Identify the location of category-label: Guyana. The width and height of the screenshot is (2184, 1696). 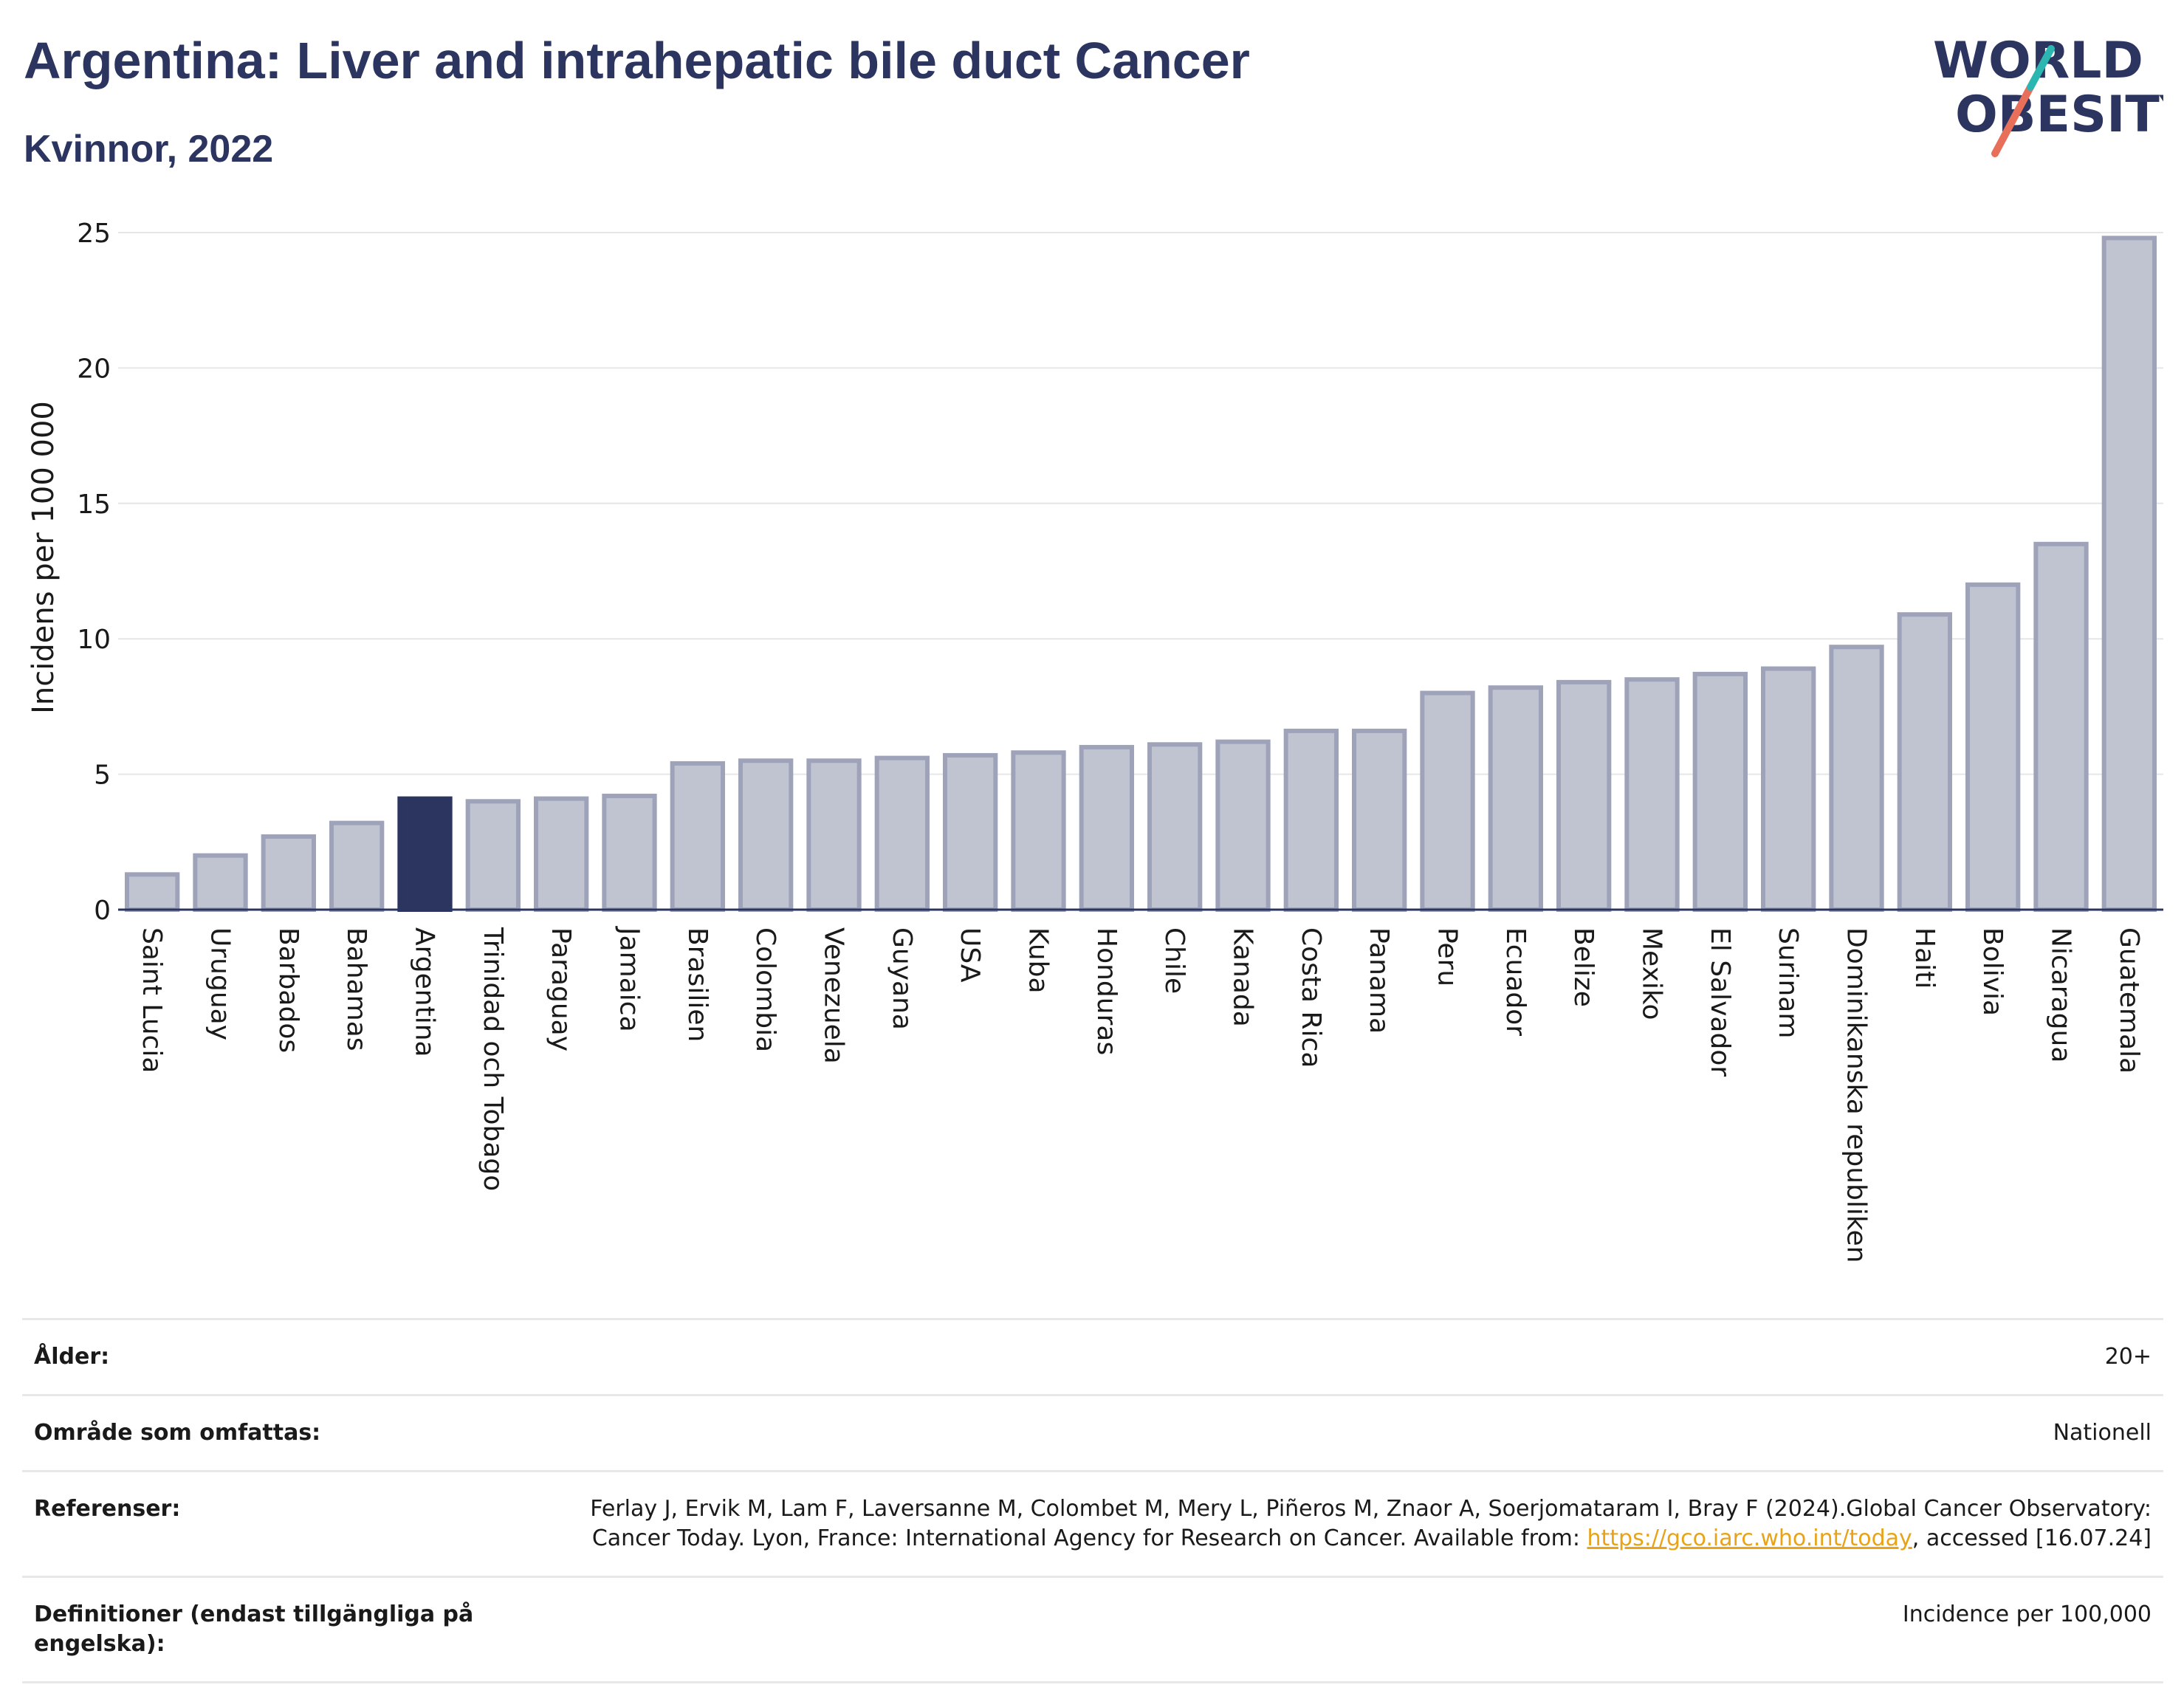
(902, 978).